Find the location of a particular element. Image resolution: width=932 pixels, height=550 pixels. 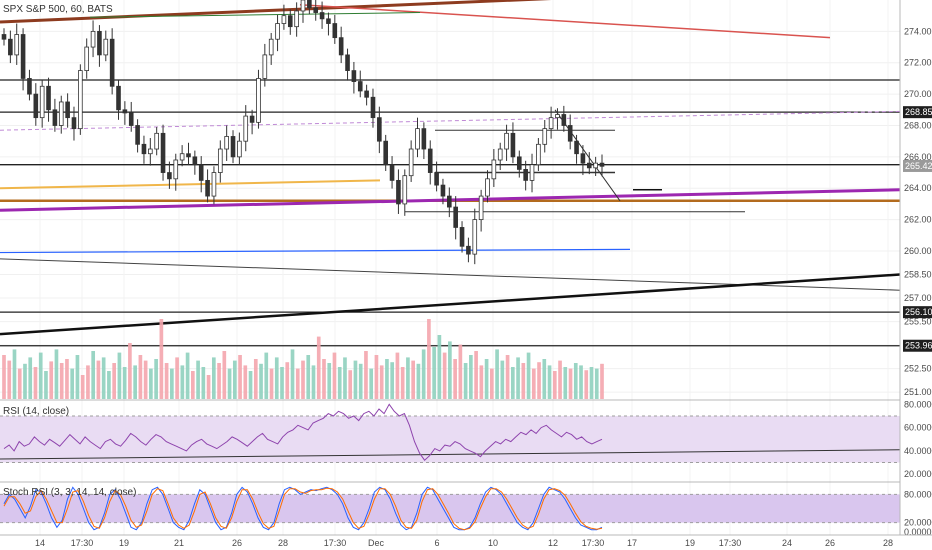

price-tick-label: 266.00 is located at coordinates (918, 157).